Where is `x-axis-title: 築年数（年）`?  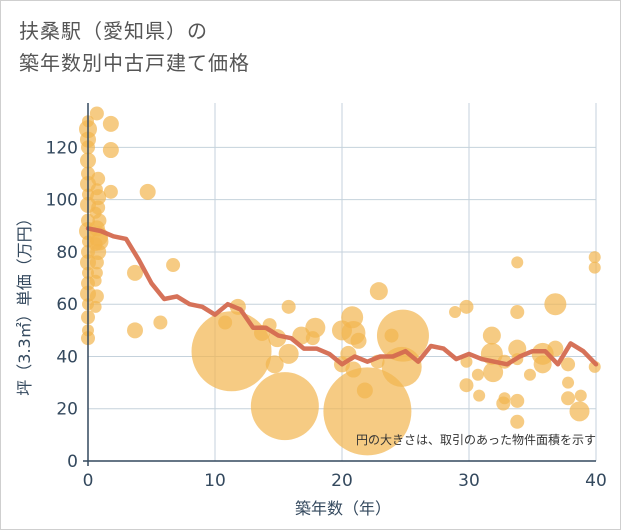 x-axis-title: 築年数（年） is located at coordinates (343, 508).